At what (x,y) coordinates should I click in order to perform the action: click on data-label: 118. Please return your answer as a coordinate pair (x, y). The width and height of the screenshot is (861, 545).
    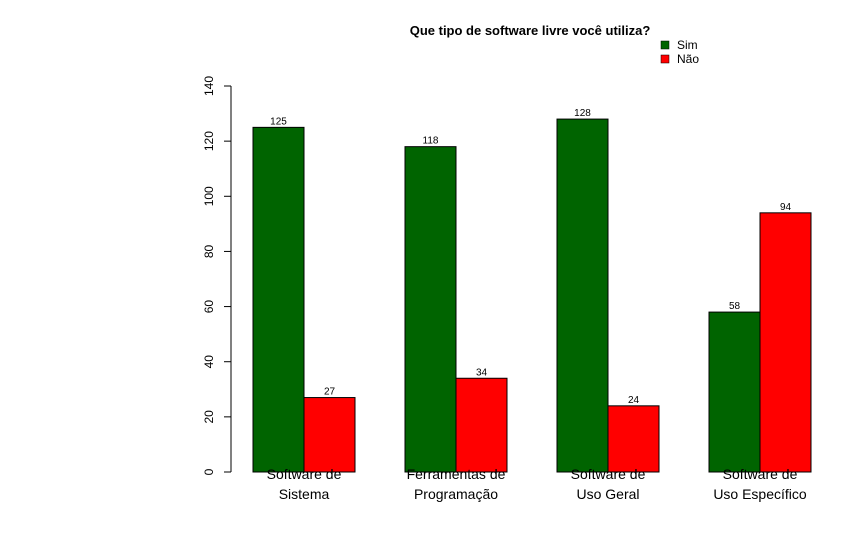
    Looking at the image, I should click on (431, 141).